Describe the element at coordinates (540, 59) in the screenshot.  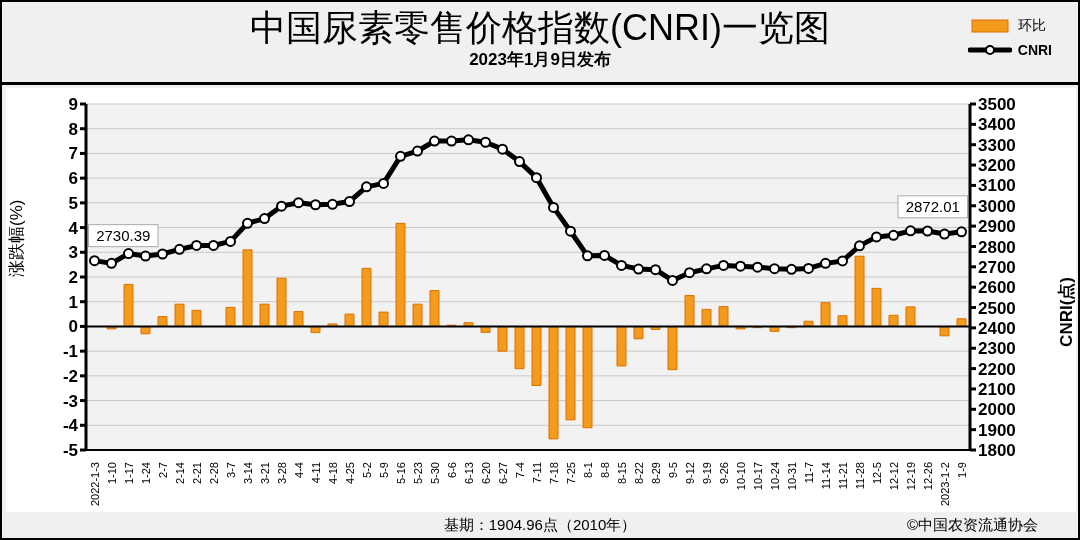
I see `chart-subtitle: 2023年1月9日发布` at that location.